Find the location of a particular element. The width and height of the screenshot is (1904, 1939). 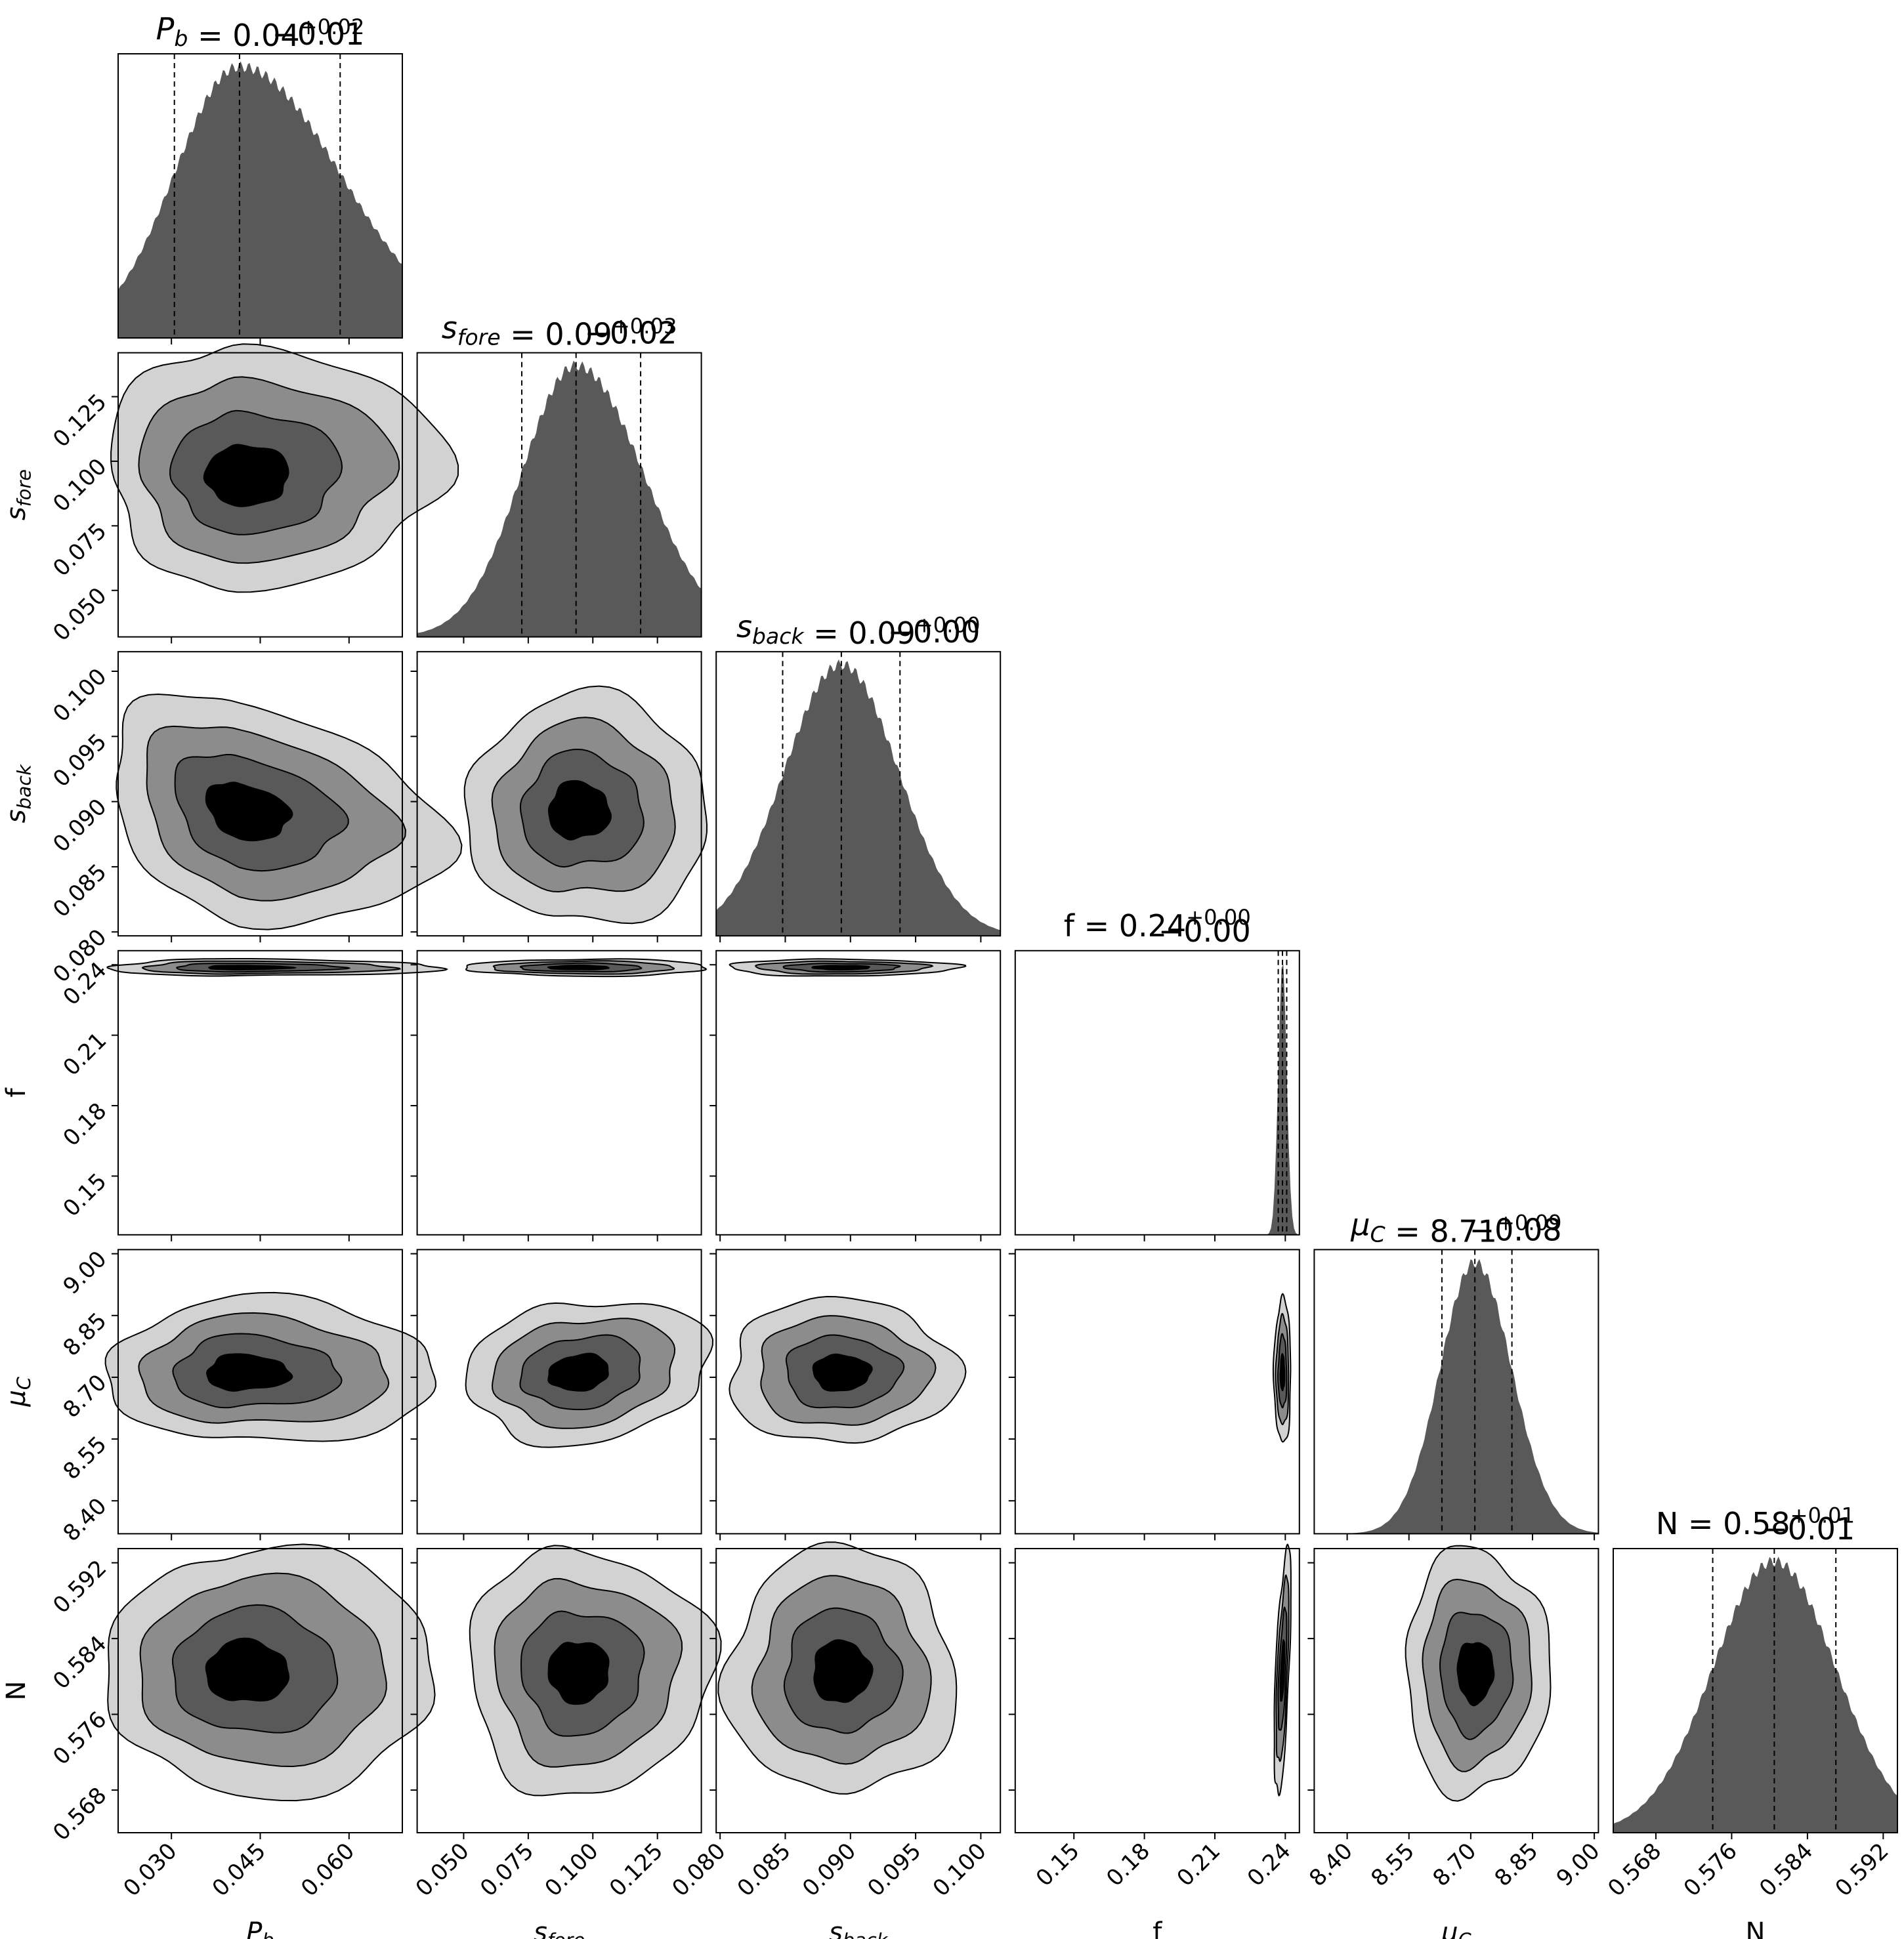

y-axis-label-f: f is located at coordinates (16, 1092).